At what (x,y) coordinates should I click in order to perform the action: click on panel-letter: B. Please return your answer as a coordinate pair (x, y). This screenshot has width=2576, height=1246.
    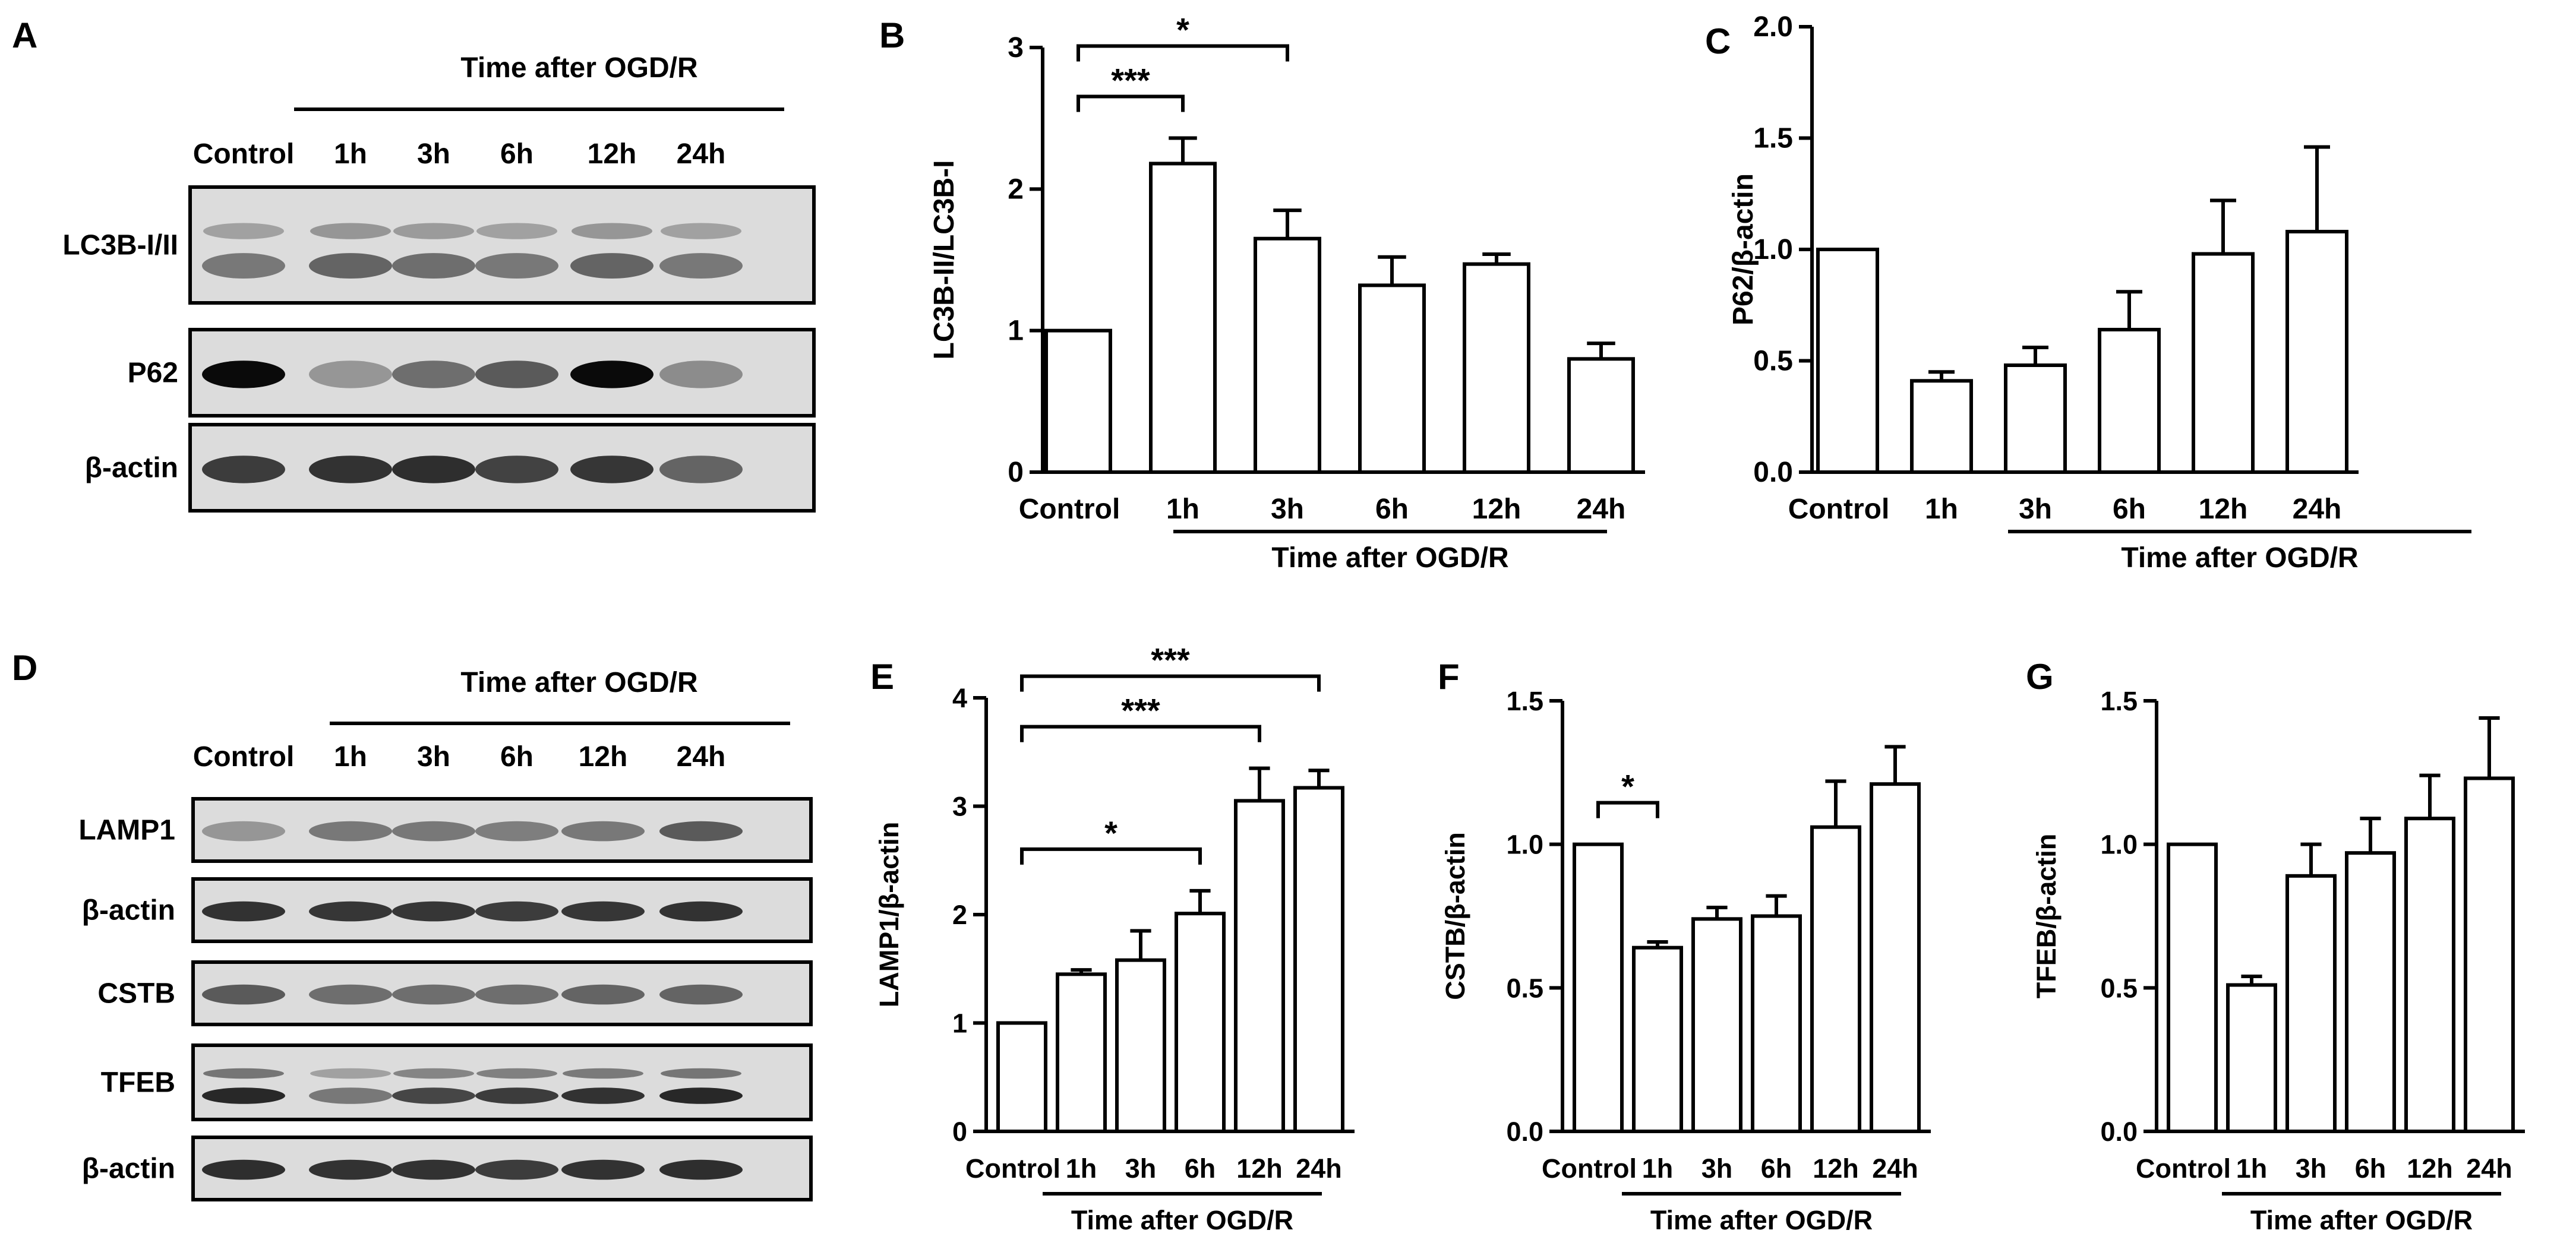
    Looking at the image, I should click on (892, 35).